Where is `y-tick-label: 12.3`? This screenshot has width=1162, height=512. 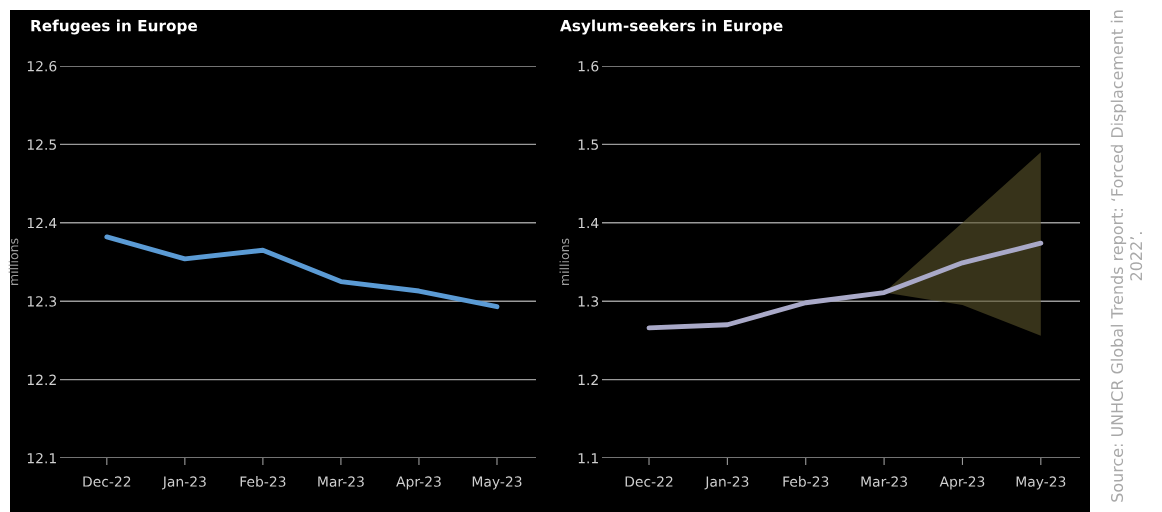 y-tick-label: 12.3 is located at coordinates (42, 301).